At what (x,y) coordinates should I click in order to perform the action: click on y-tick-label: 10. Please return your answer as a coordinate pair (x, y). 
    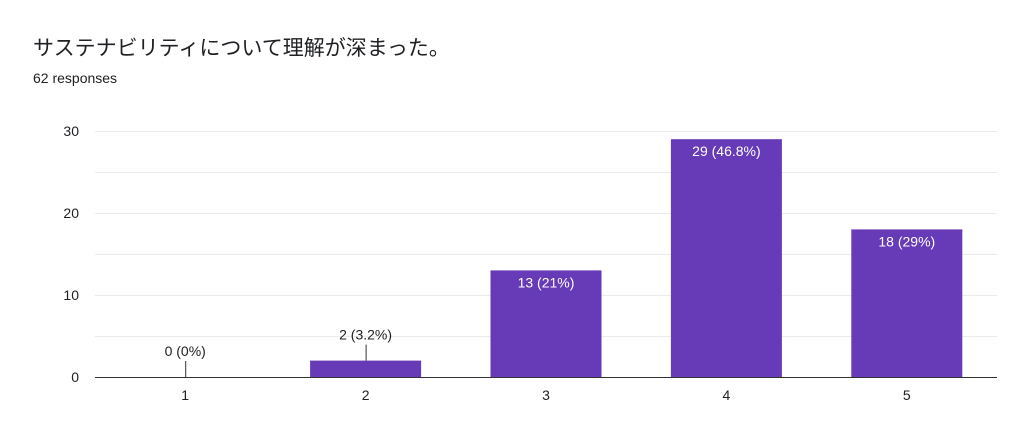
    Looking at the image, I should click on (71, 295).